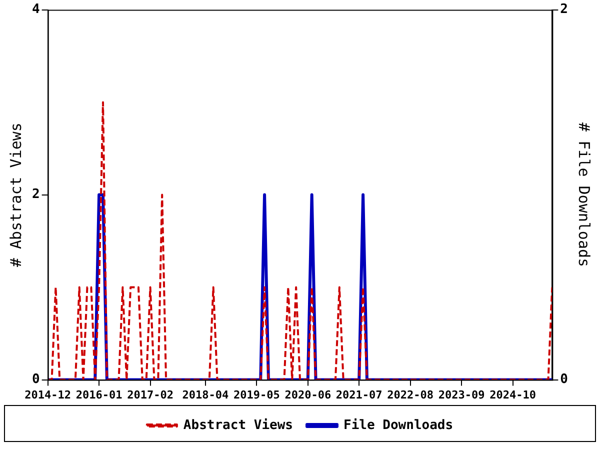 This screenshot has height=450, width=600. I want to click on x-tick-label: 2023-09, so click(461, 395).